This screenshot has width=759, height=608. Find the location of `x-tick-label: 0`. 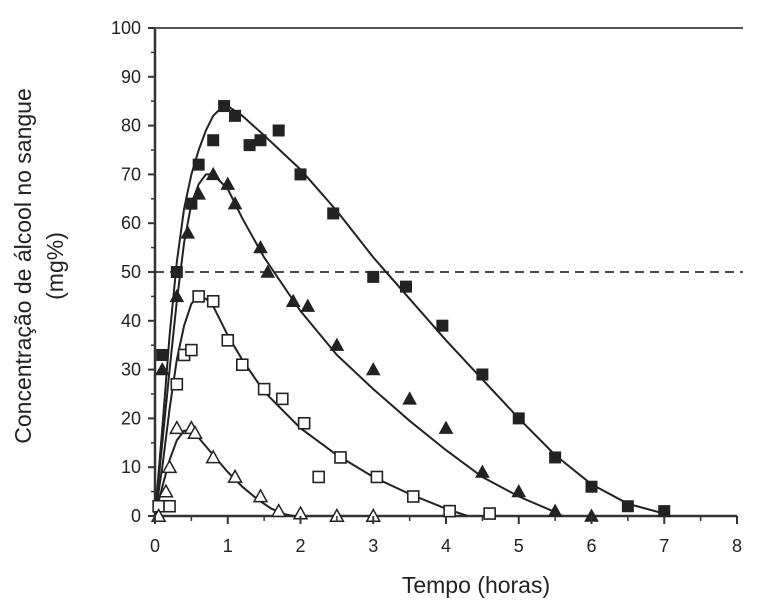

x-tick-label: 0 is located at coordinates (155, 546).